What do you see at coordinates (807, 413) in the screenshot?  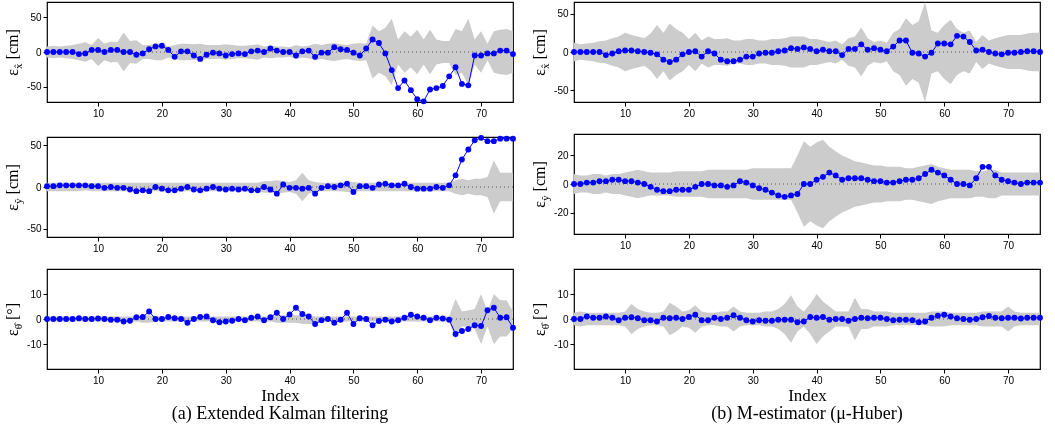 I see `text: (b) M-estimator (μ-Huber)` at bounding box center [807, 413].